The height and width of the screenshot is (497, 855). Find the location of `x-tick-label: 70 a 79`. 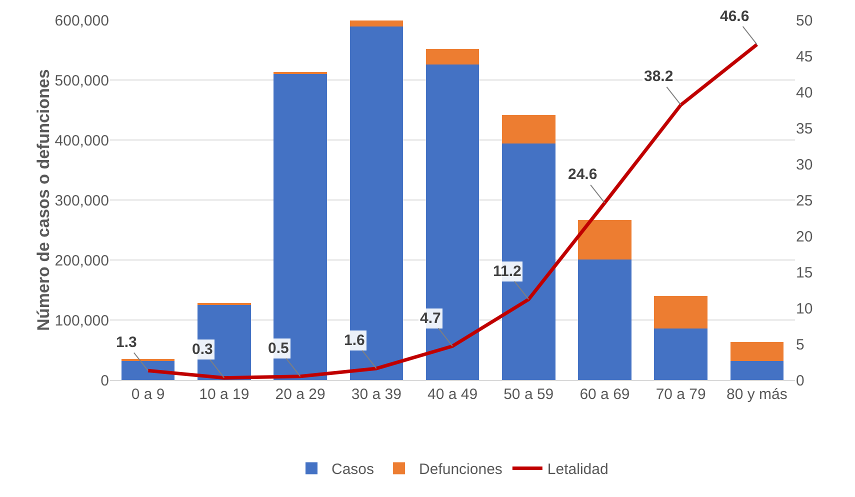

x-tick-label: 70 a 79 is located at coordinates (681, 394).